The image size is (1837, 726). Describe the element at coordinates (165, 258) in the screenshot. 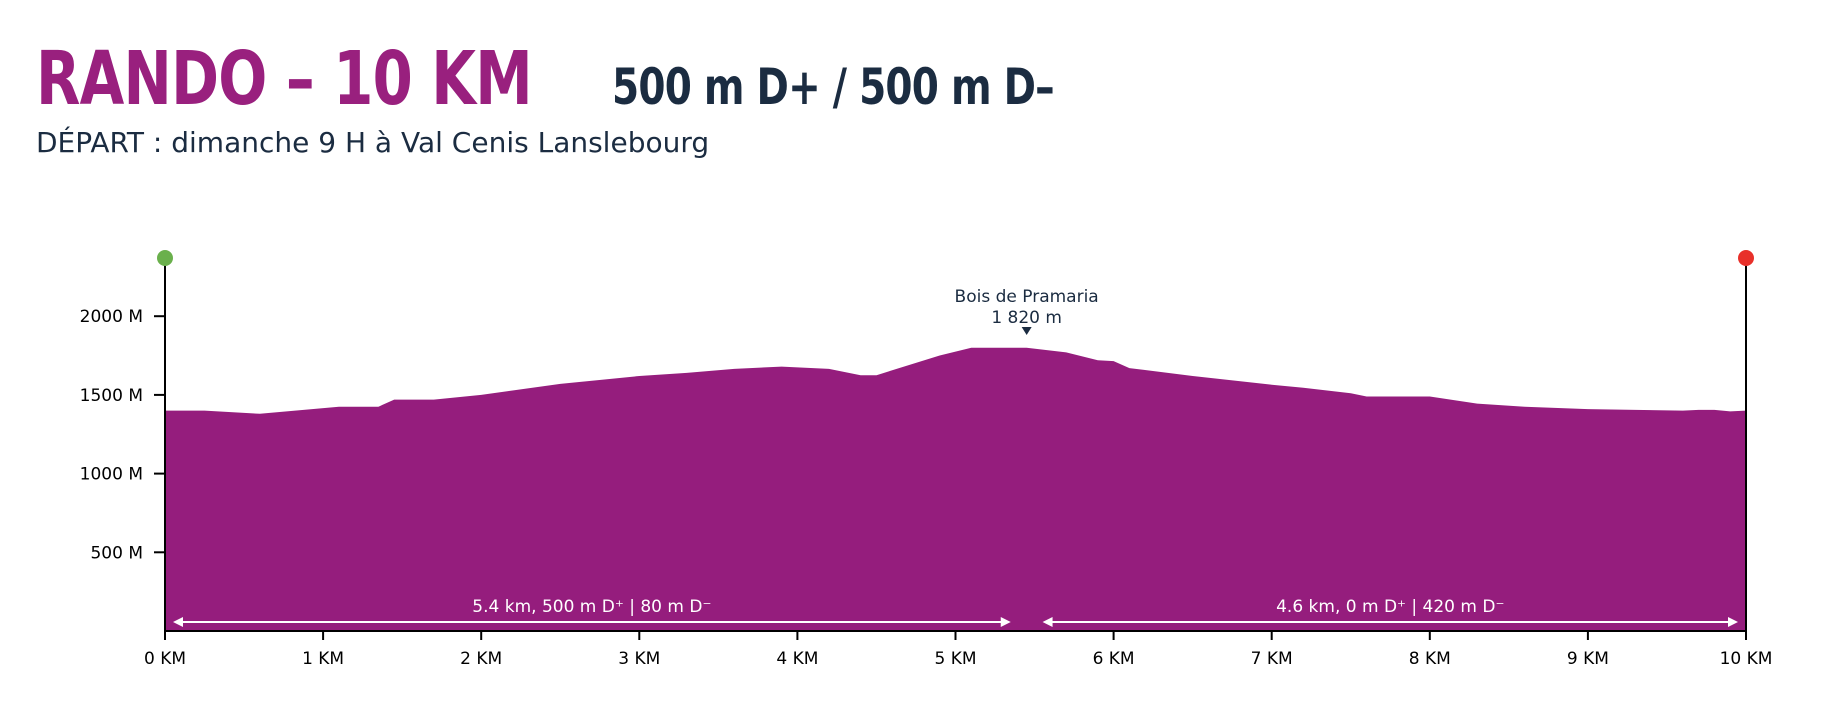

I see `start-marker` at that location.